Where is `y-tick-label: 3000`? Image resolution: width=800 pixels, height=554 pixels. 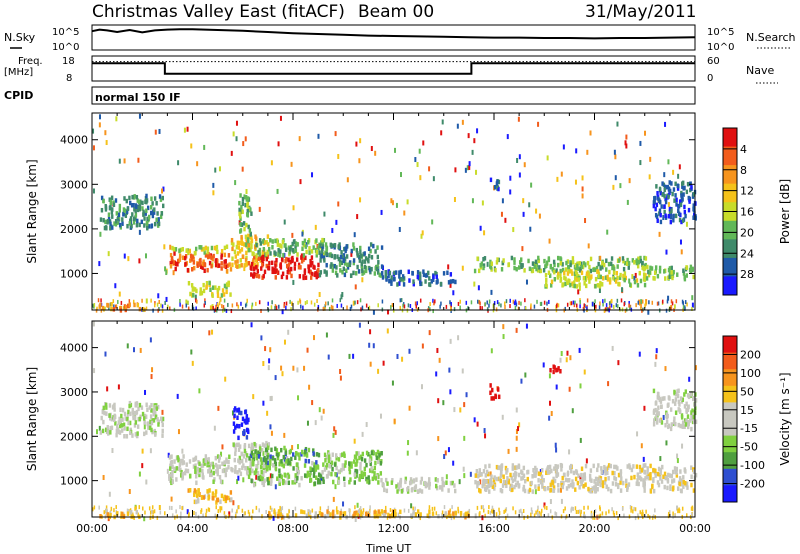
y-tick-label: 3000 is located at coordinates (74, 184).